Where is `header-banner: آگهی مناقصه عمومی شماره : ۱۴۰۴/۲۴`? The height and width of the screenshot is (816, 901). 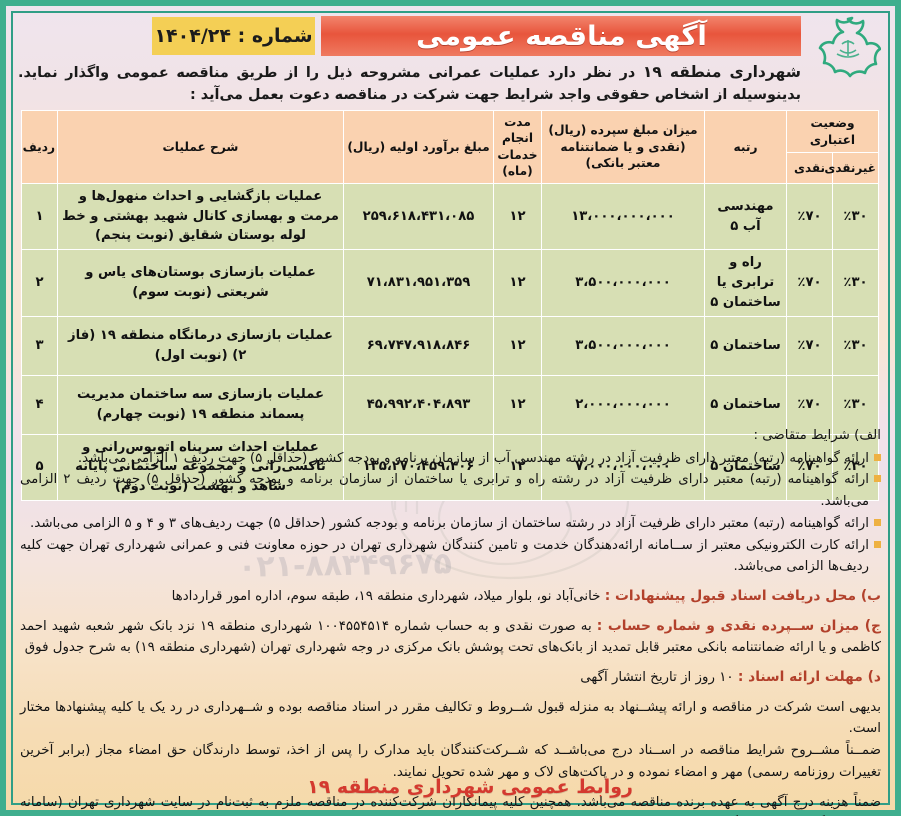 header-banner: آگهی مناقصه عمومی شماره : ۱۴۰۴/۲۴ is located at coordinates (450, 47).